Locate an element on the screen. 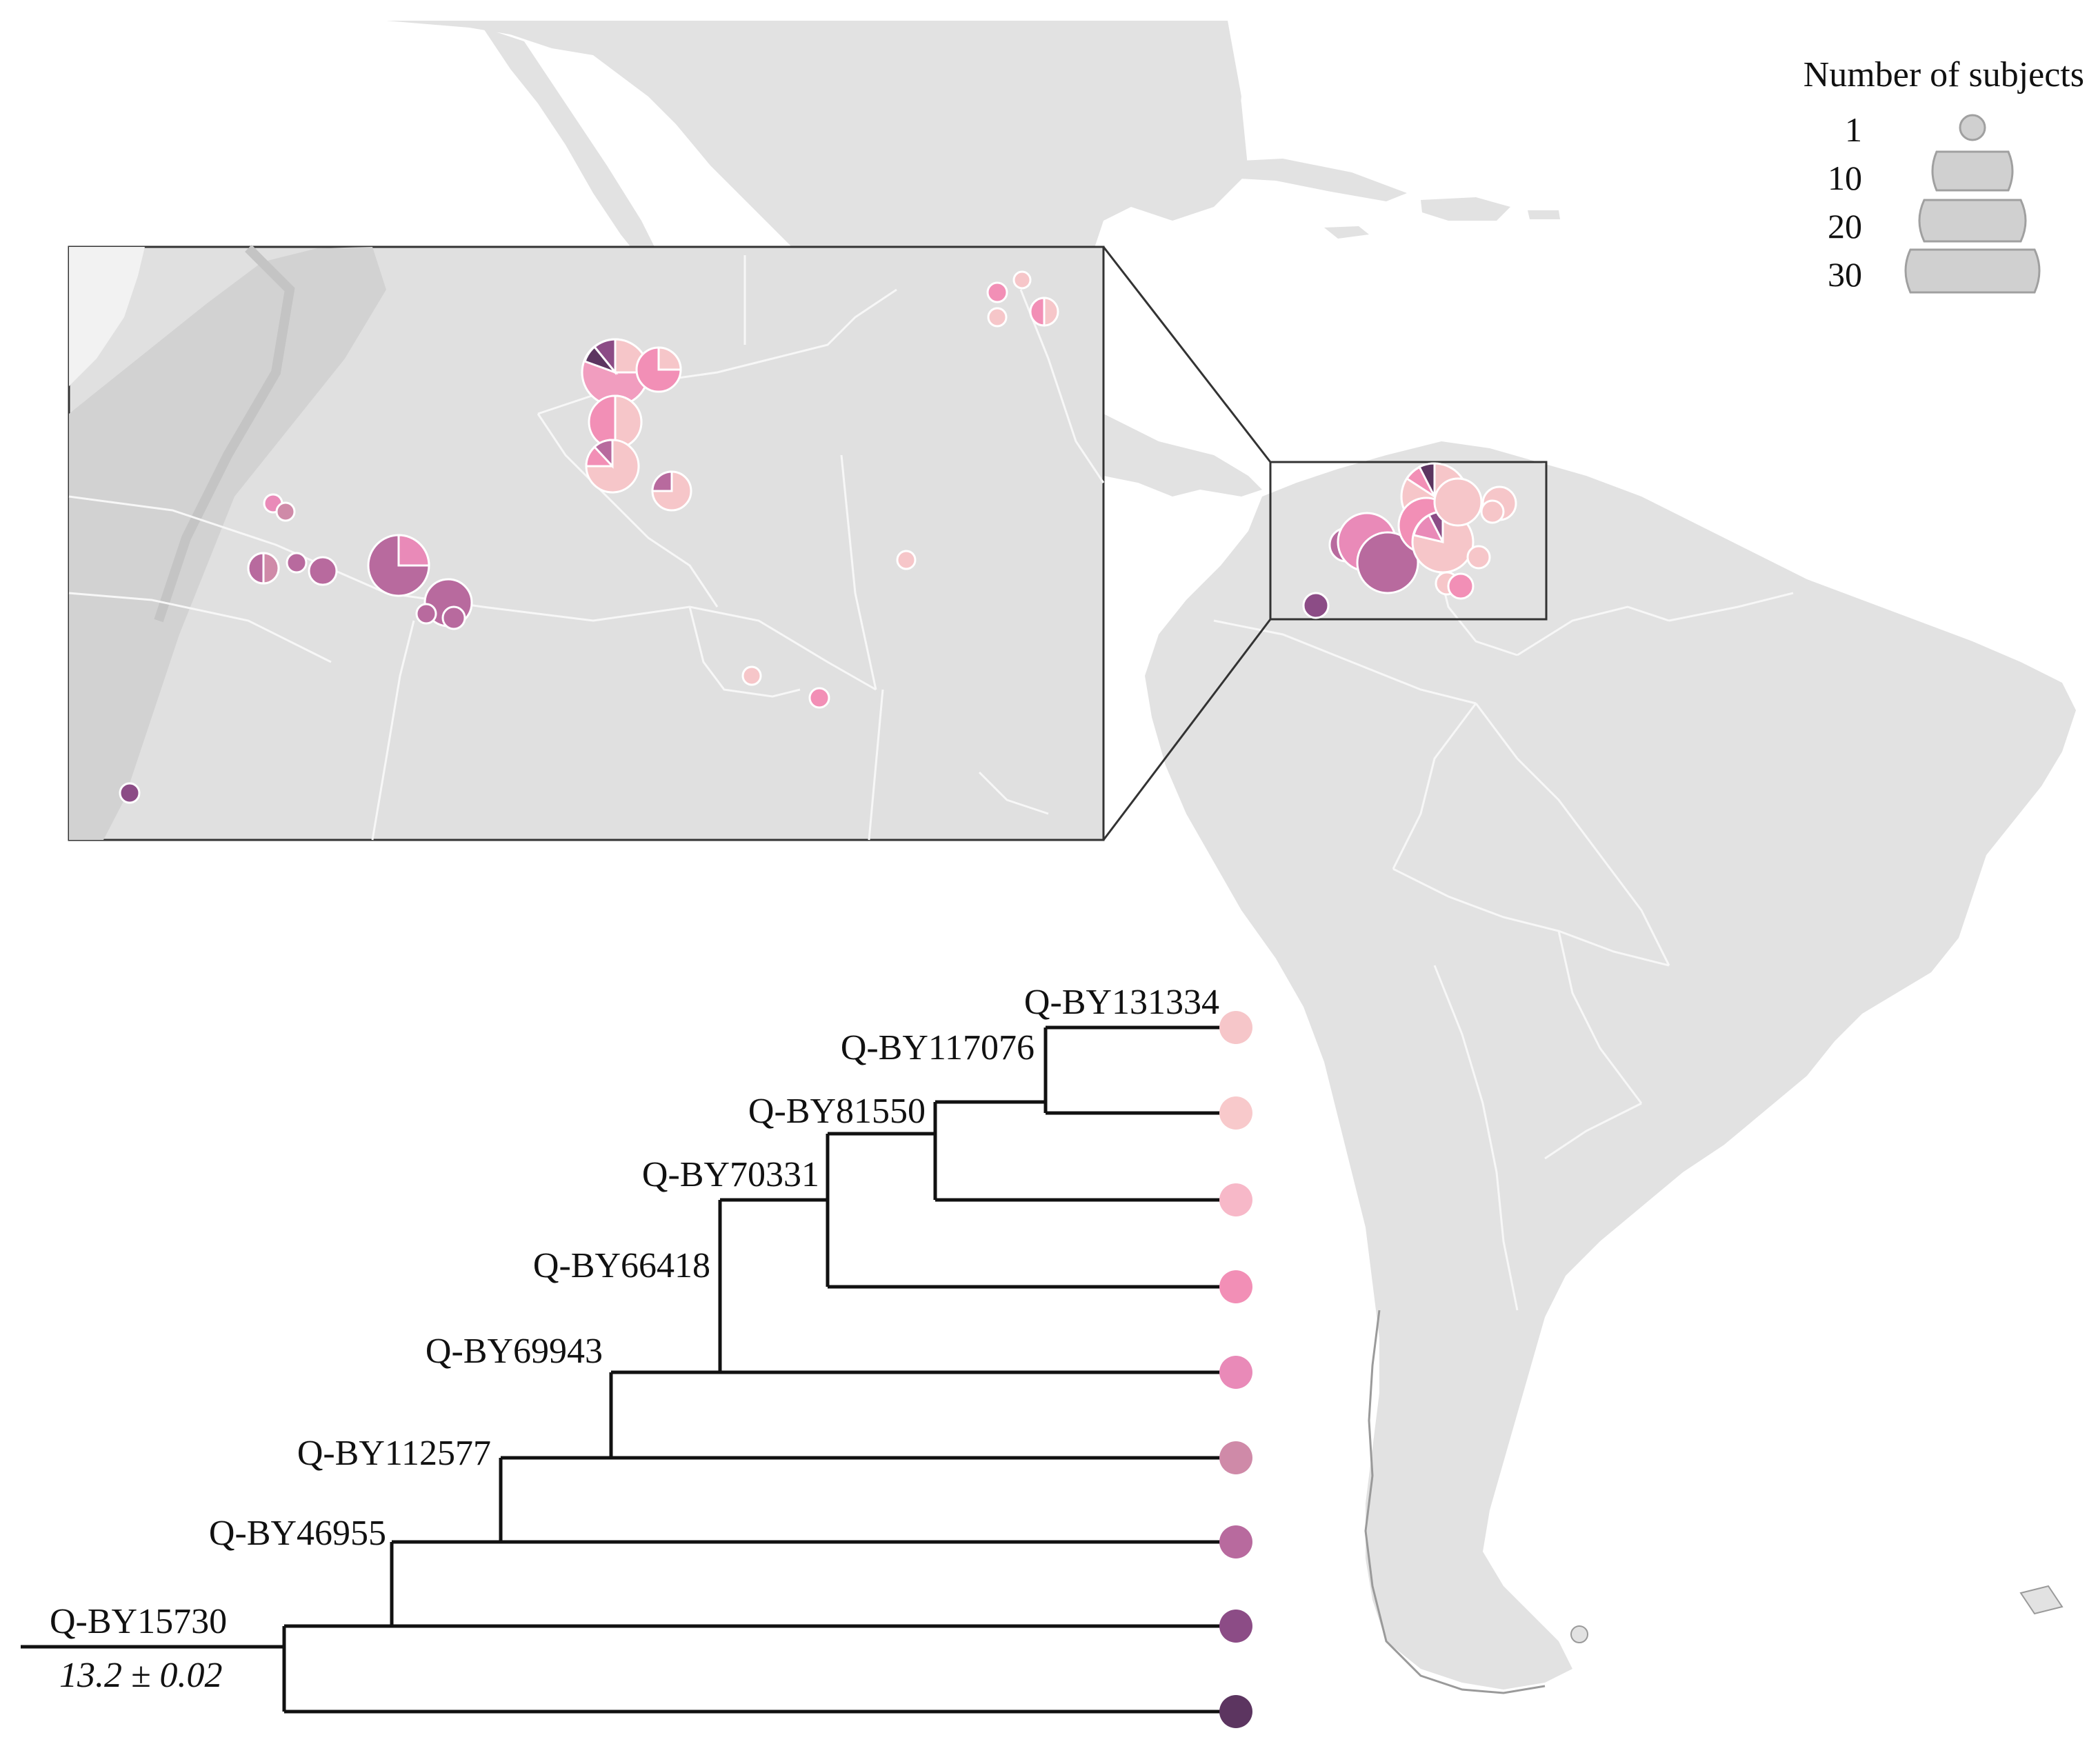  node-label-117076: Q-BY117076 is located at coordinates (938, 1048).